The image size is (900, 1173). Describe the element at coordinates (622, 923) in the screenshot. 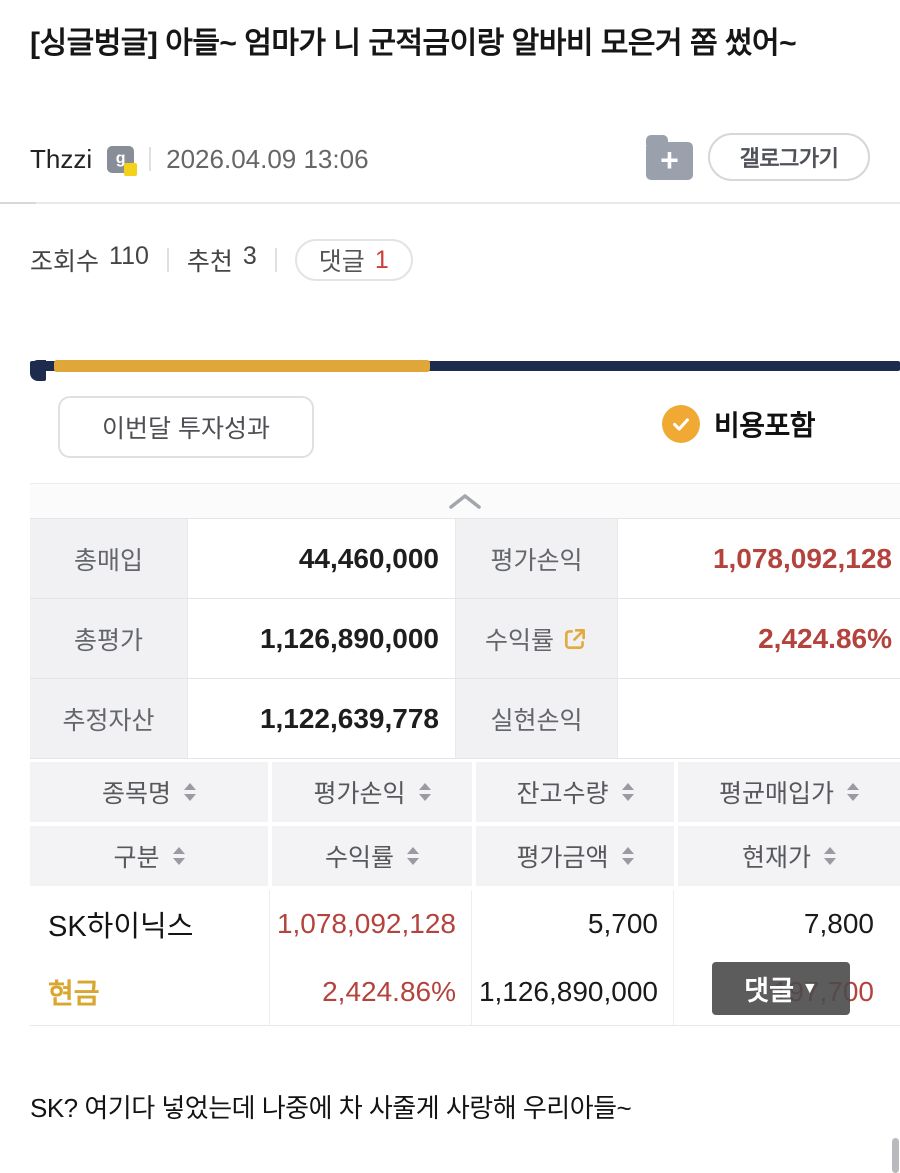

I see `stock-quantity: 5,700` at that location.